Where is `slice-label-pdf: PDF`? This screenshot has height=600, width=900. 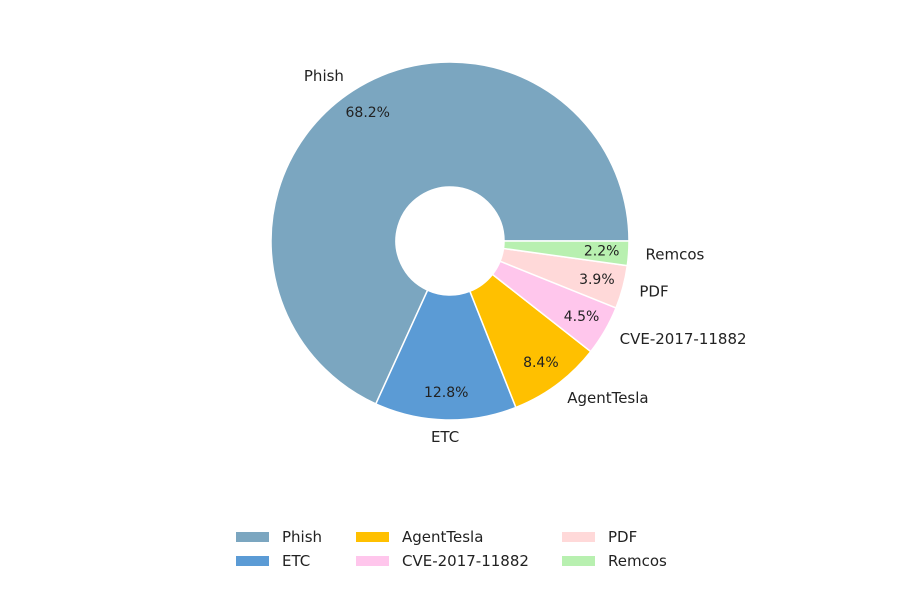
slice-label-pdf: PDF is located at coordinates (653, 292).